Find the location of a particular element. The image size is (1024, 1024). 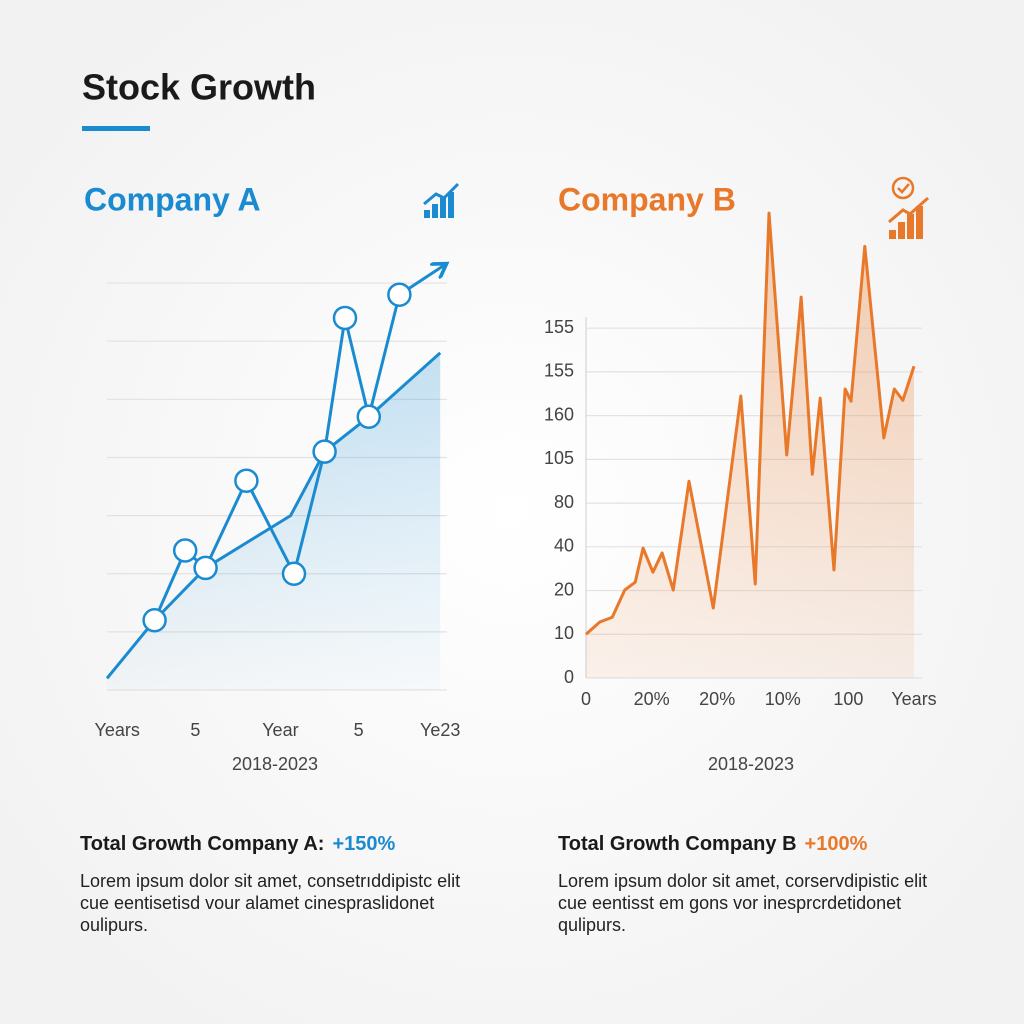

x-tick-label: Ye23 is located at coordinates (440, 730).